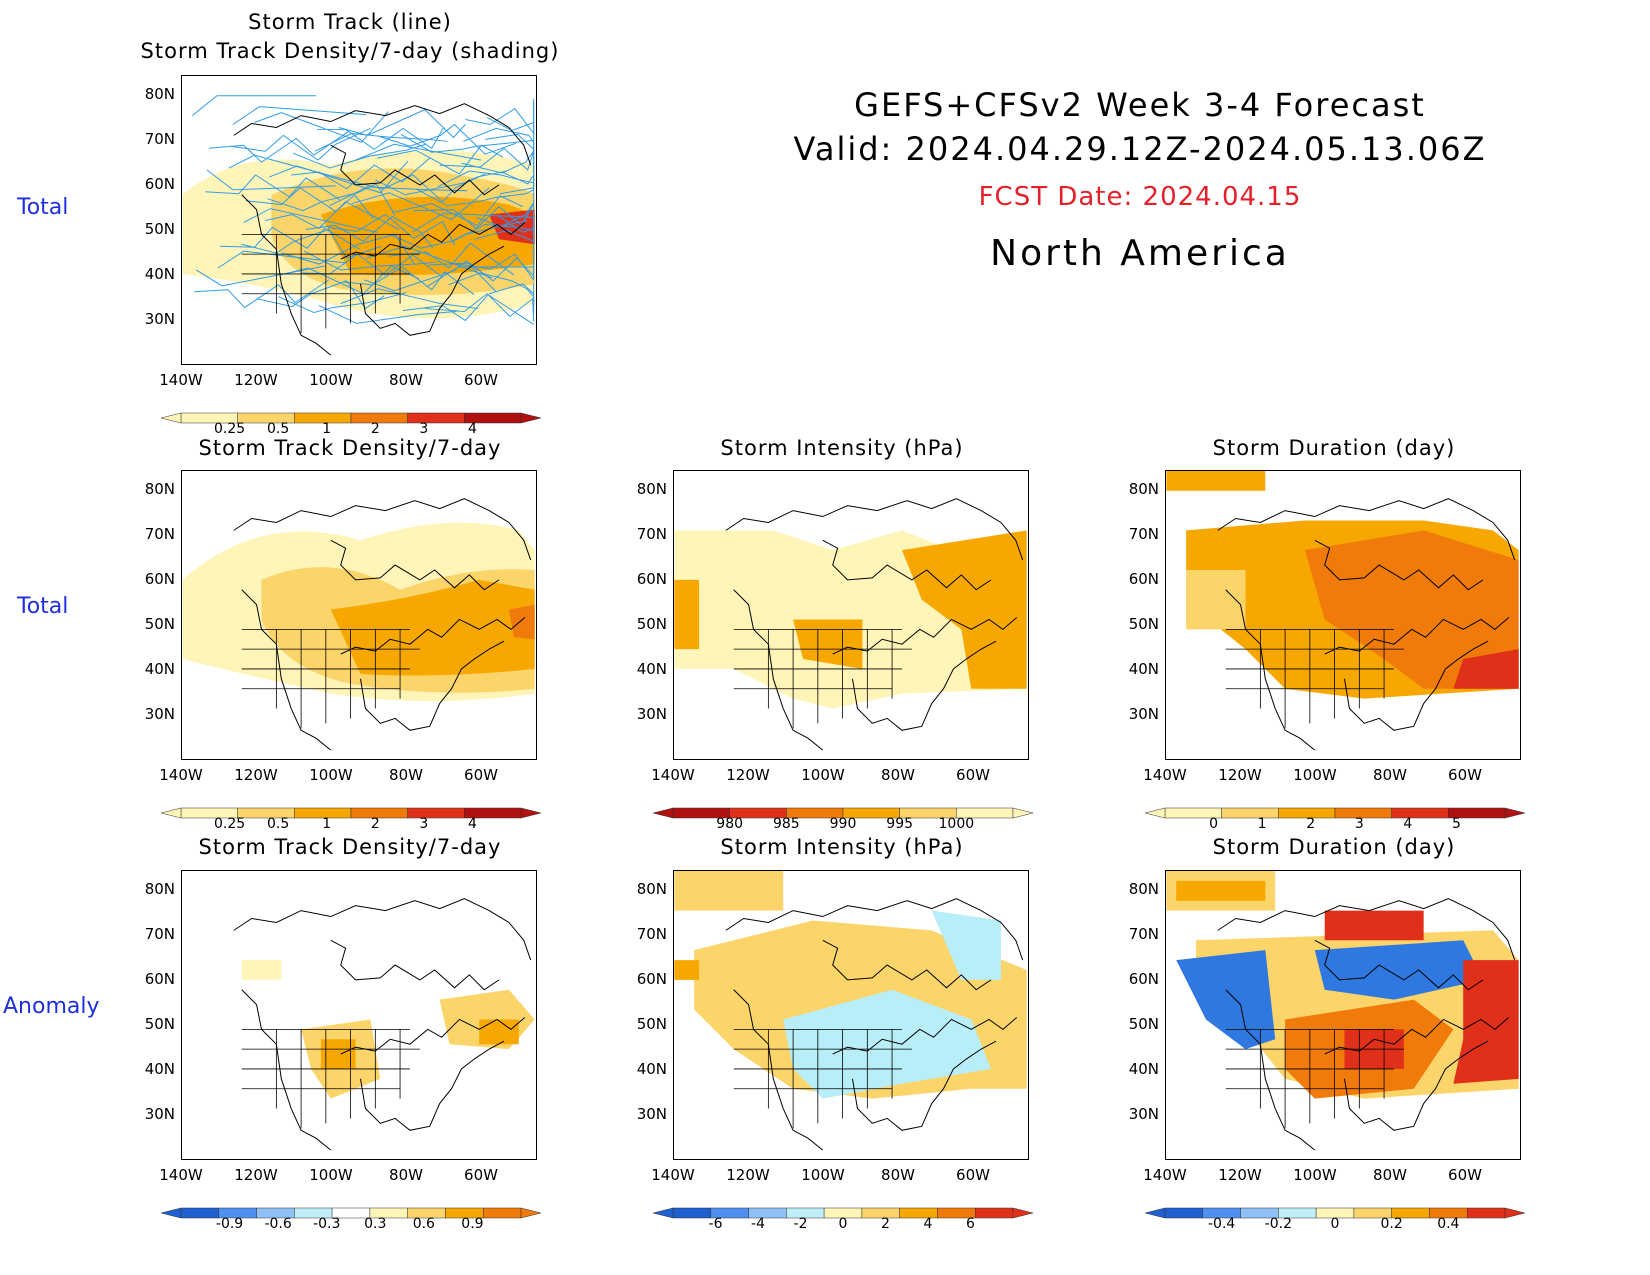 The image size is (1650, 1275). Describe the element at coordinates (1140, 105) in the screenshot. I see `header-title-1: GEFS+CFSv2 Week 3-4 Forecast` at that location.